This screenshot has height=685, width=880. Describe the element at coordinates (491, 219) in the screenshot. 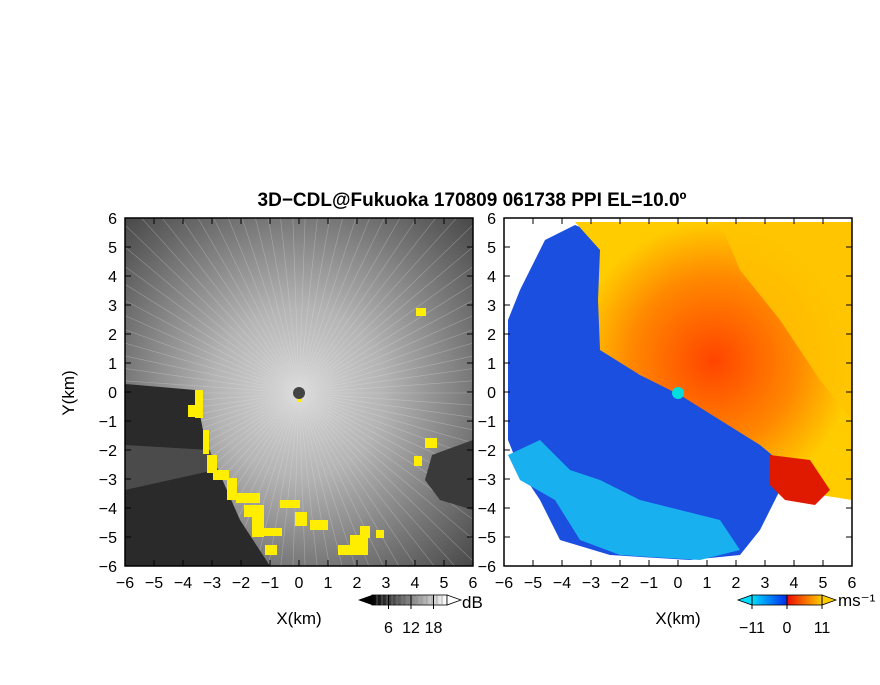

I see `y-tick-label: 6` at that location.